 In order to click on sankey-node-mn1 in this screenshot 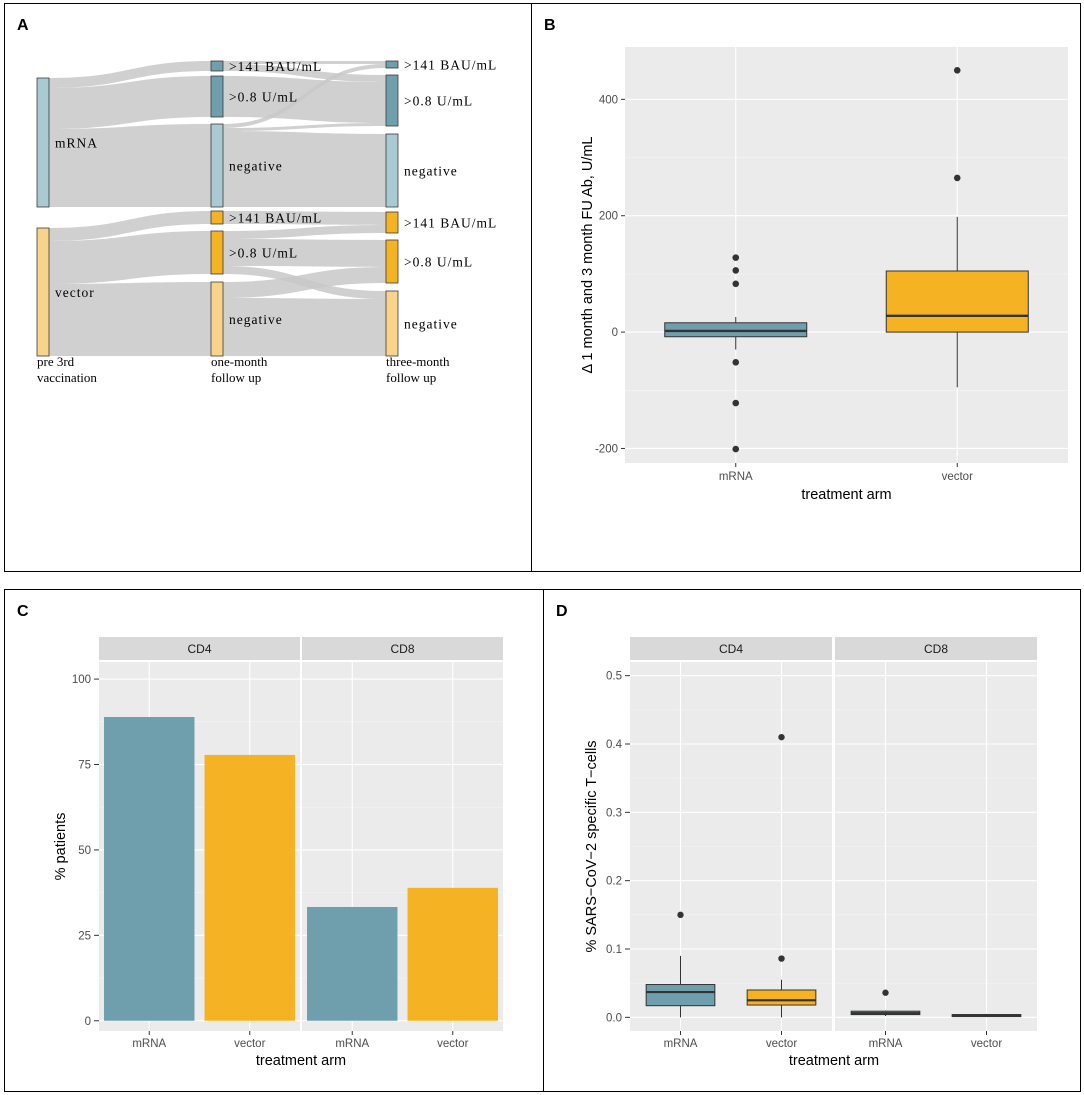, I will do `click(217, 165)`.